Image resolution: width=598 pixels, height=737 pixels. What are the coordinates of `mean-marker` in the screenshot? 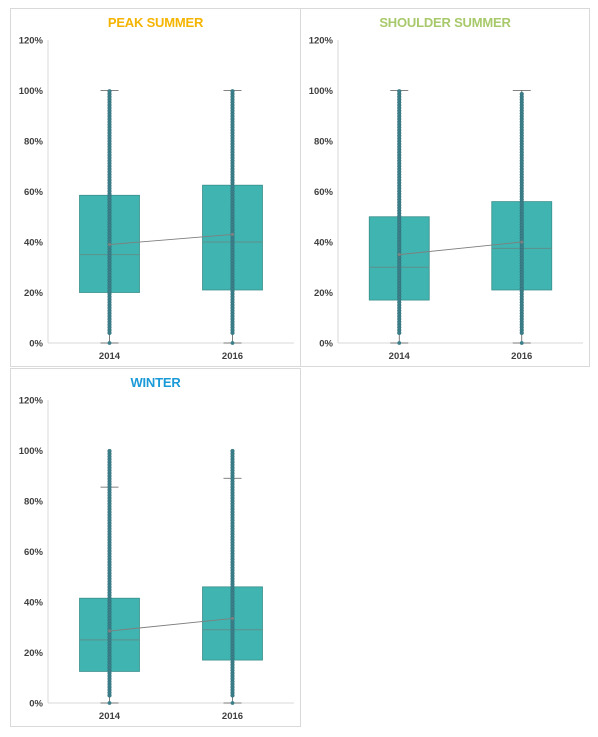 It's located at (232, 618).